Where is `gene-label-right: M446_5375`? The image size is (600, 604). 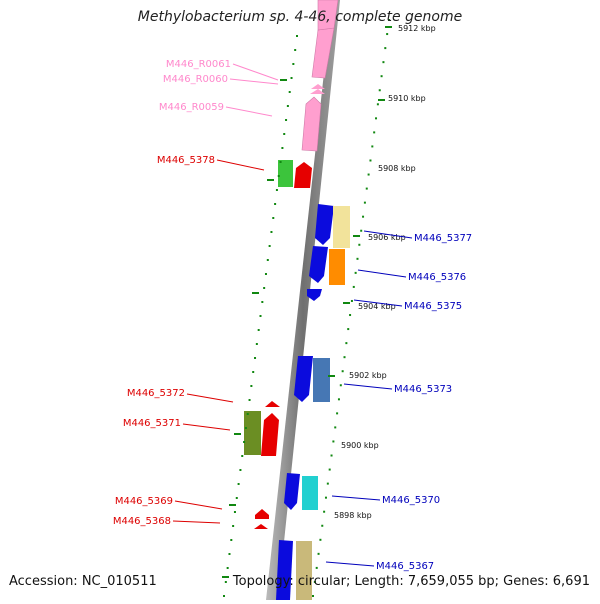
gene-label-right: M446_5375 is located at coordinates (407, 305).